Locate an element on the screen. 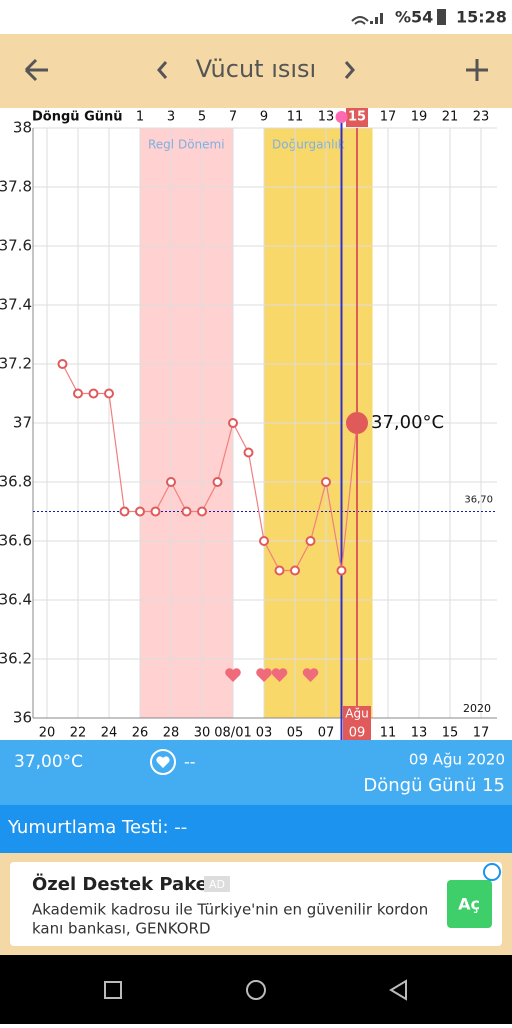  back-button is located at coordinates (36, 70).